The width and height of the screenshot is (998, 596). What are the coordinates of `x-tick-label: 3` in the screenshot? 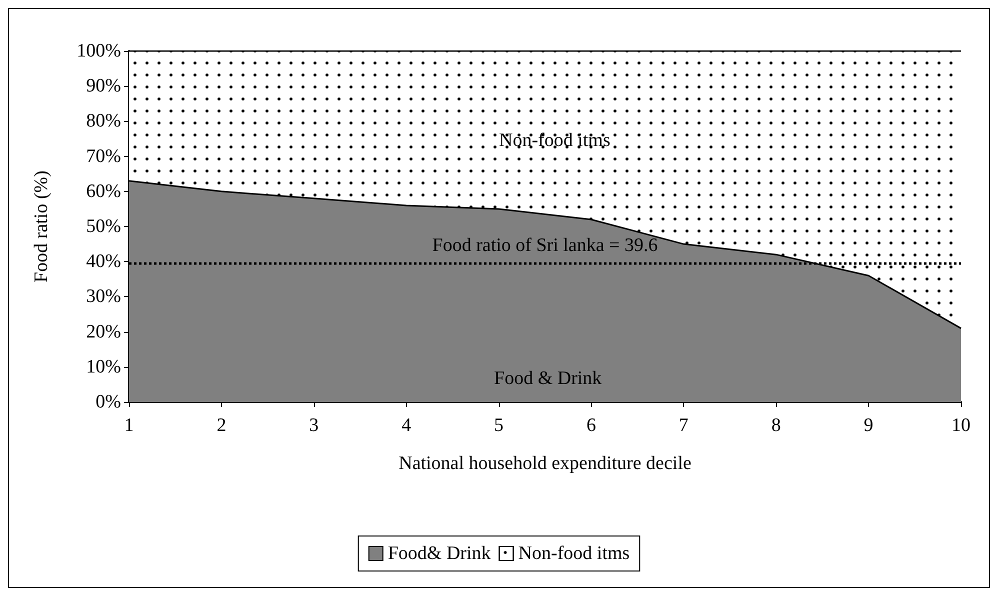 It's located at (314, 425).